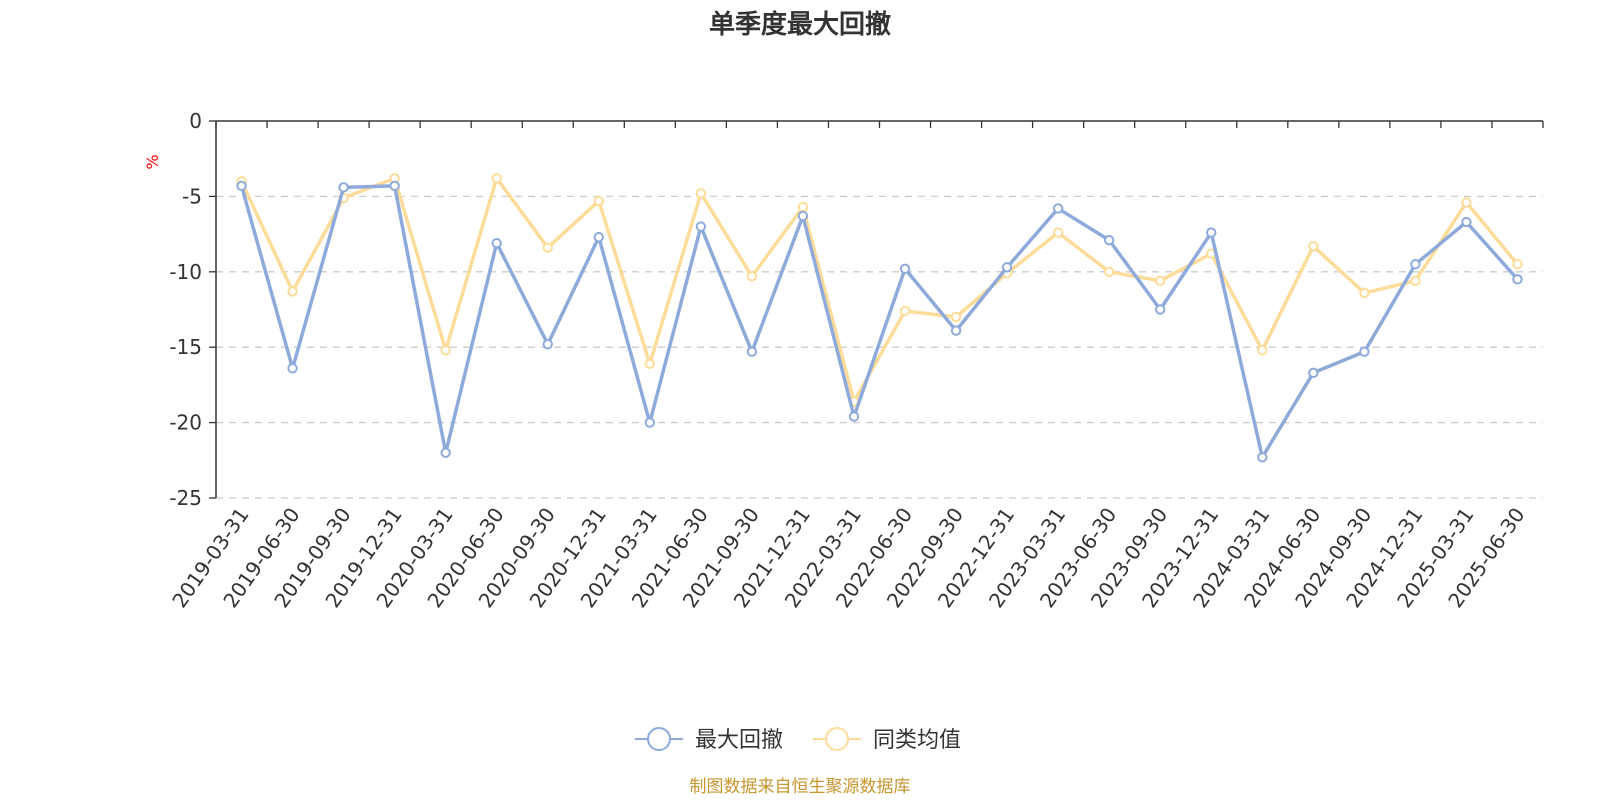 The image size is (1600, 800). What do you see at coordinates (185, 272) in the screenshot?
I see `y-tick-label: -10` at bounding box center [185, 272].